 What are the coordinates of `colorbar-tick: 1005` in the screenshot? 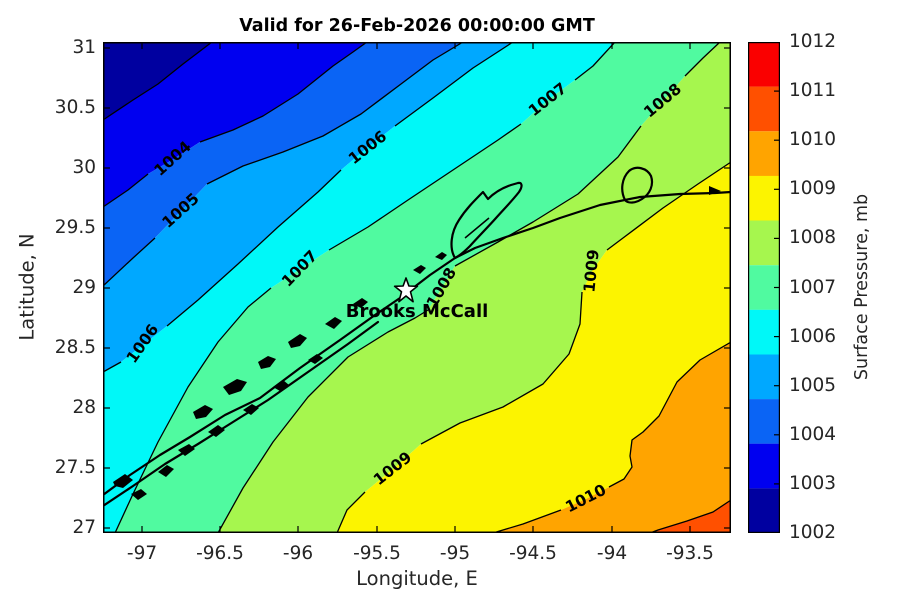 It's located at (813, 385).